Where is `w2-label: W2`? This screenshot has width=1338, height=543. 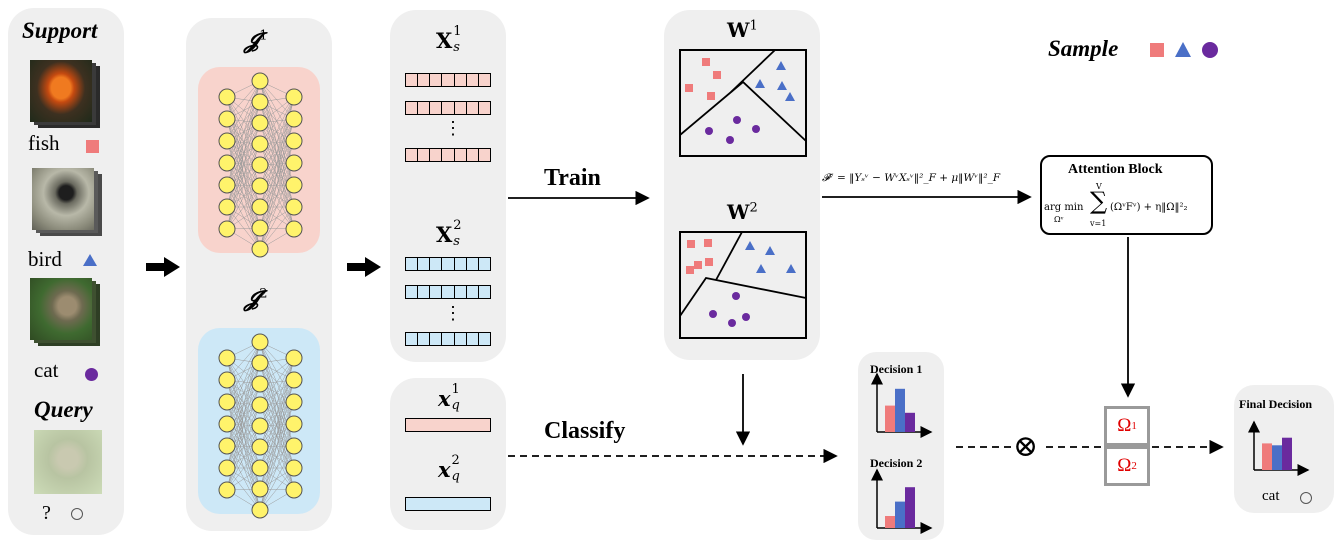 w2-label: W2 is located at coordinates (742, 212).